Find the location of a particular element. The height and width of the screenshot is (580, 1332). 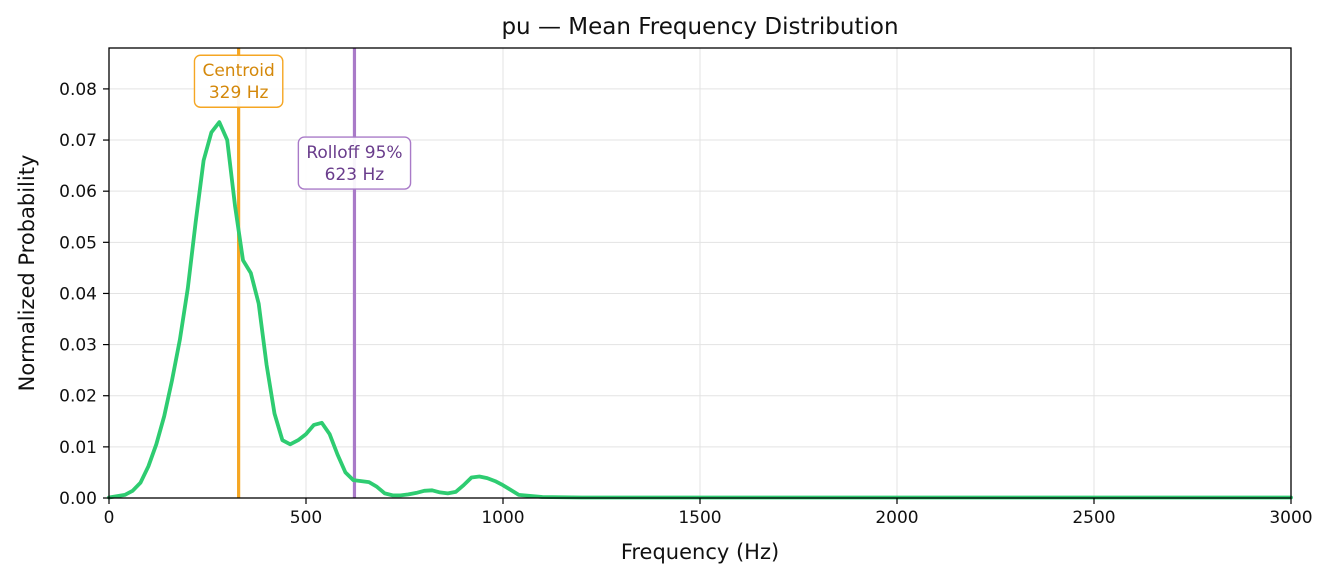

x-axis-title: Frequency (Hz) is located at coordinates (700, 552).